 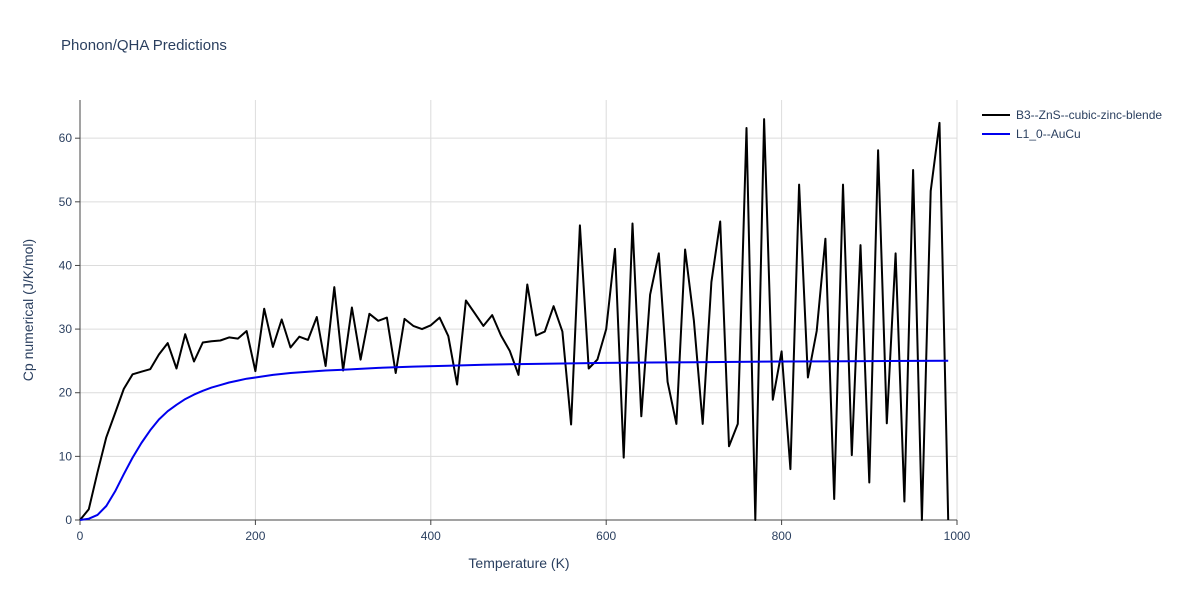 I want to click on legend-item: B3--ZnS--cubic-zinc-blende, so click(x=1072, y=115).